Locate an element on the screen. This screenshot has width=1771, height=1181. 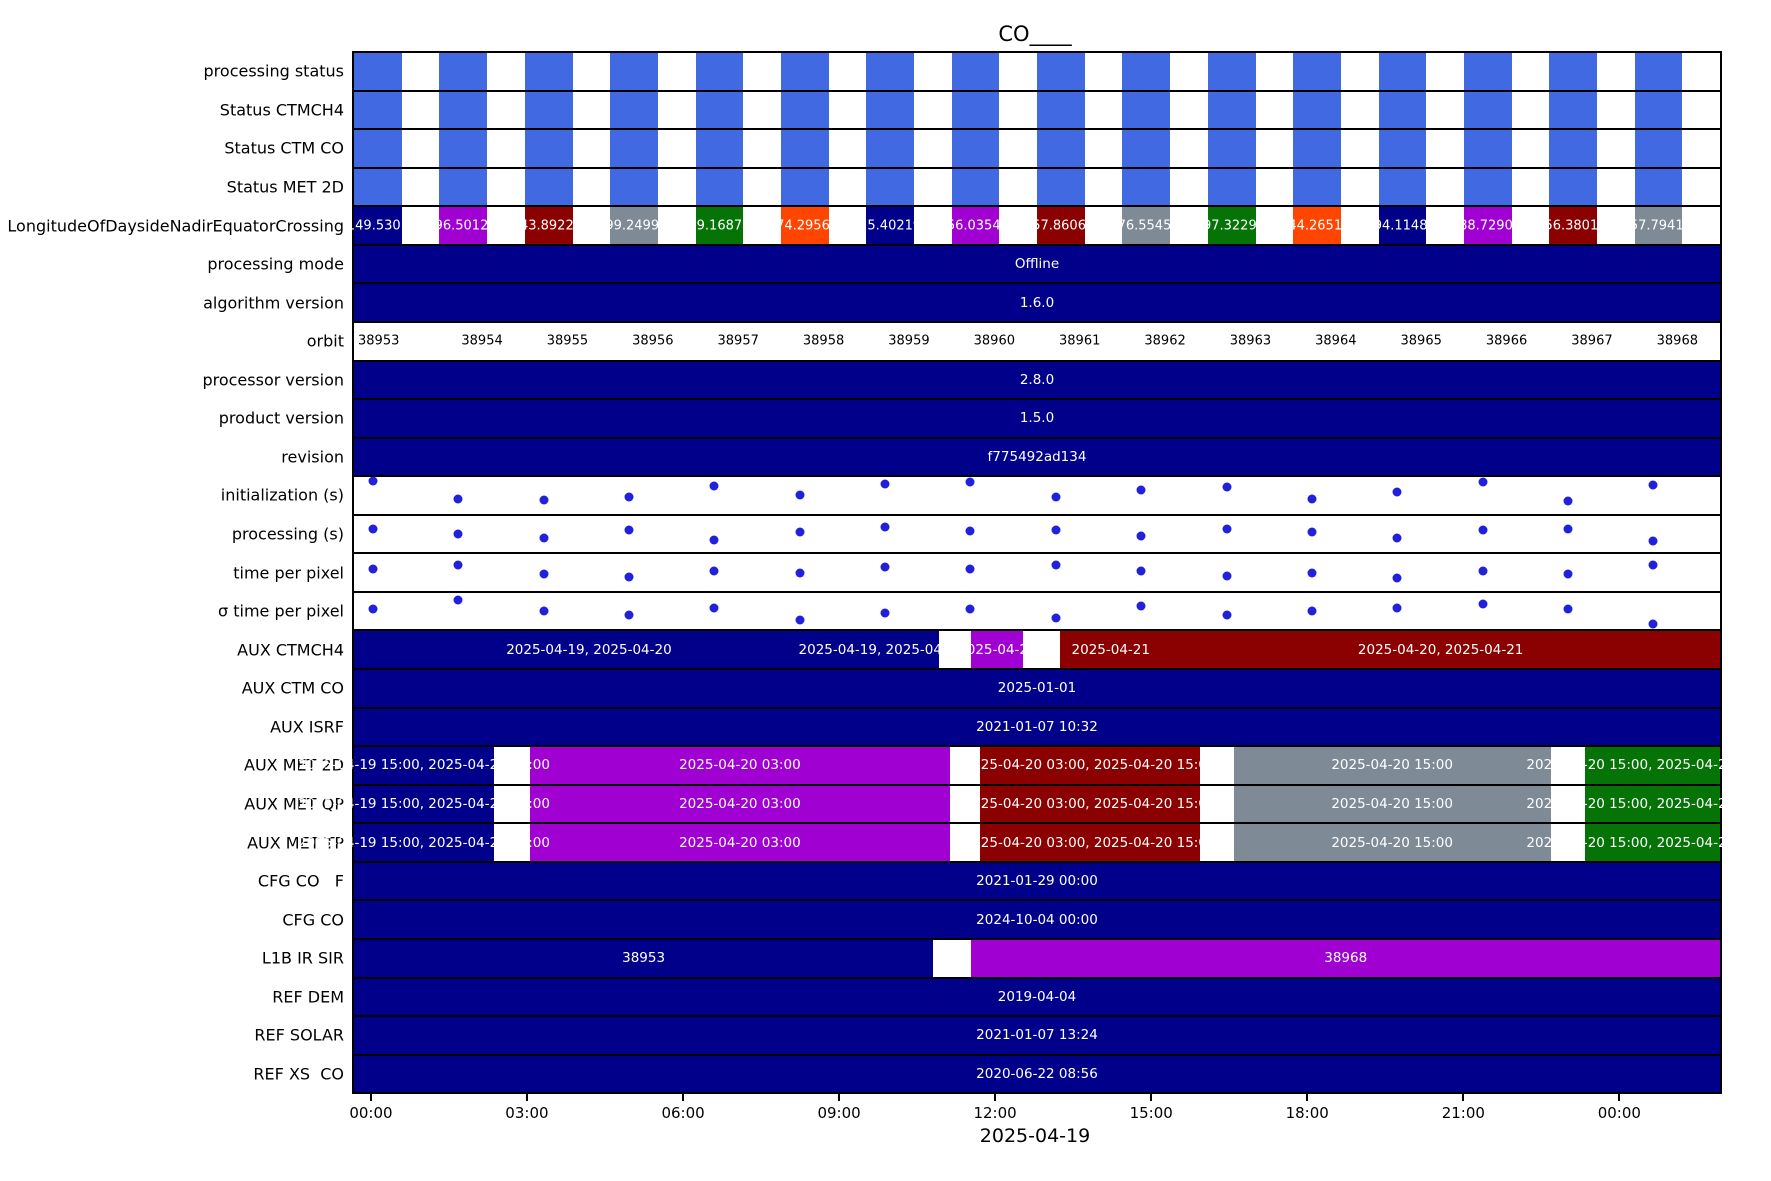
row-label: Status MET 2D is located at coordinates (285, 187).